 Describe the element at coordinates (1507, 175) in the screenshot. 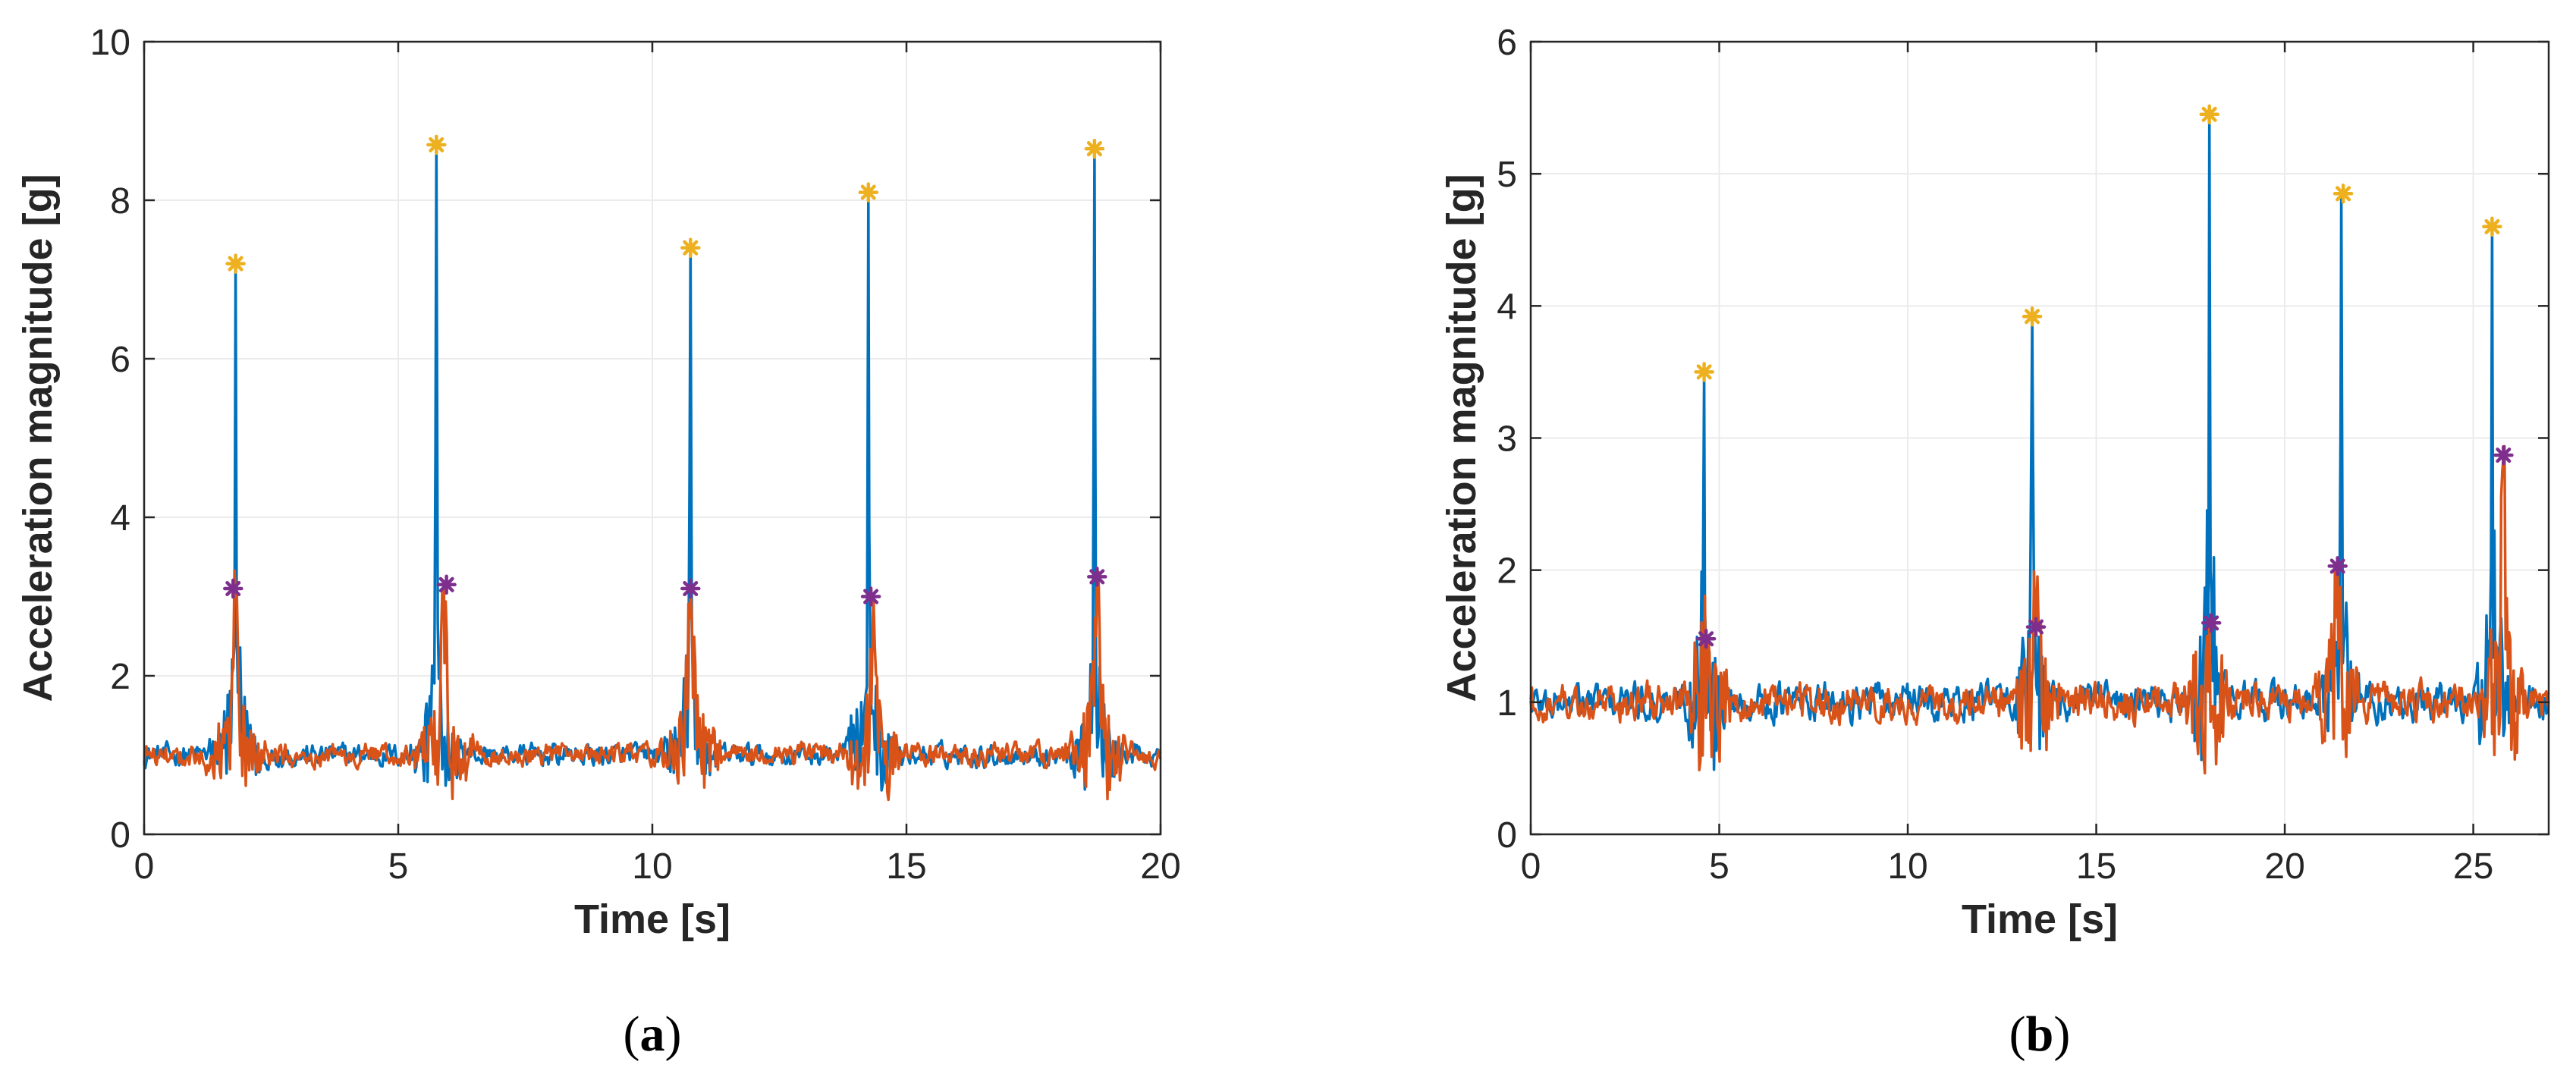

I see `y-tick-label: 5` at that location.